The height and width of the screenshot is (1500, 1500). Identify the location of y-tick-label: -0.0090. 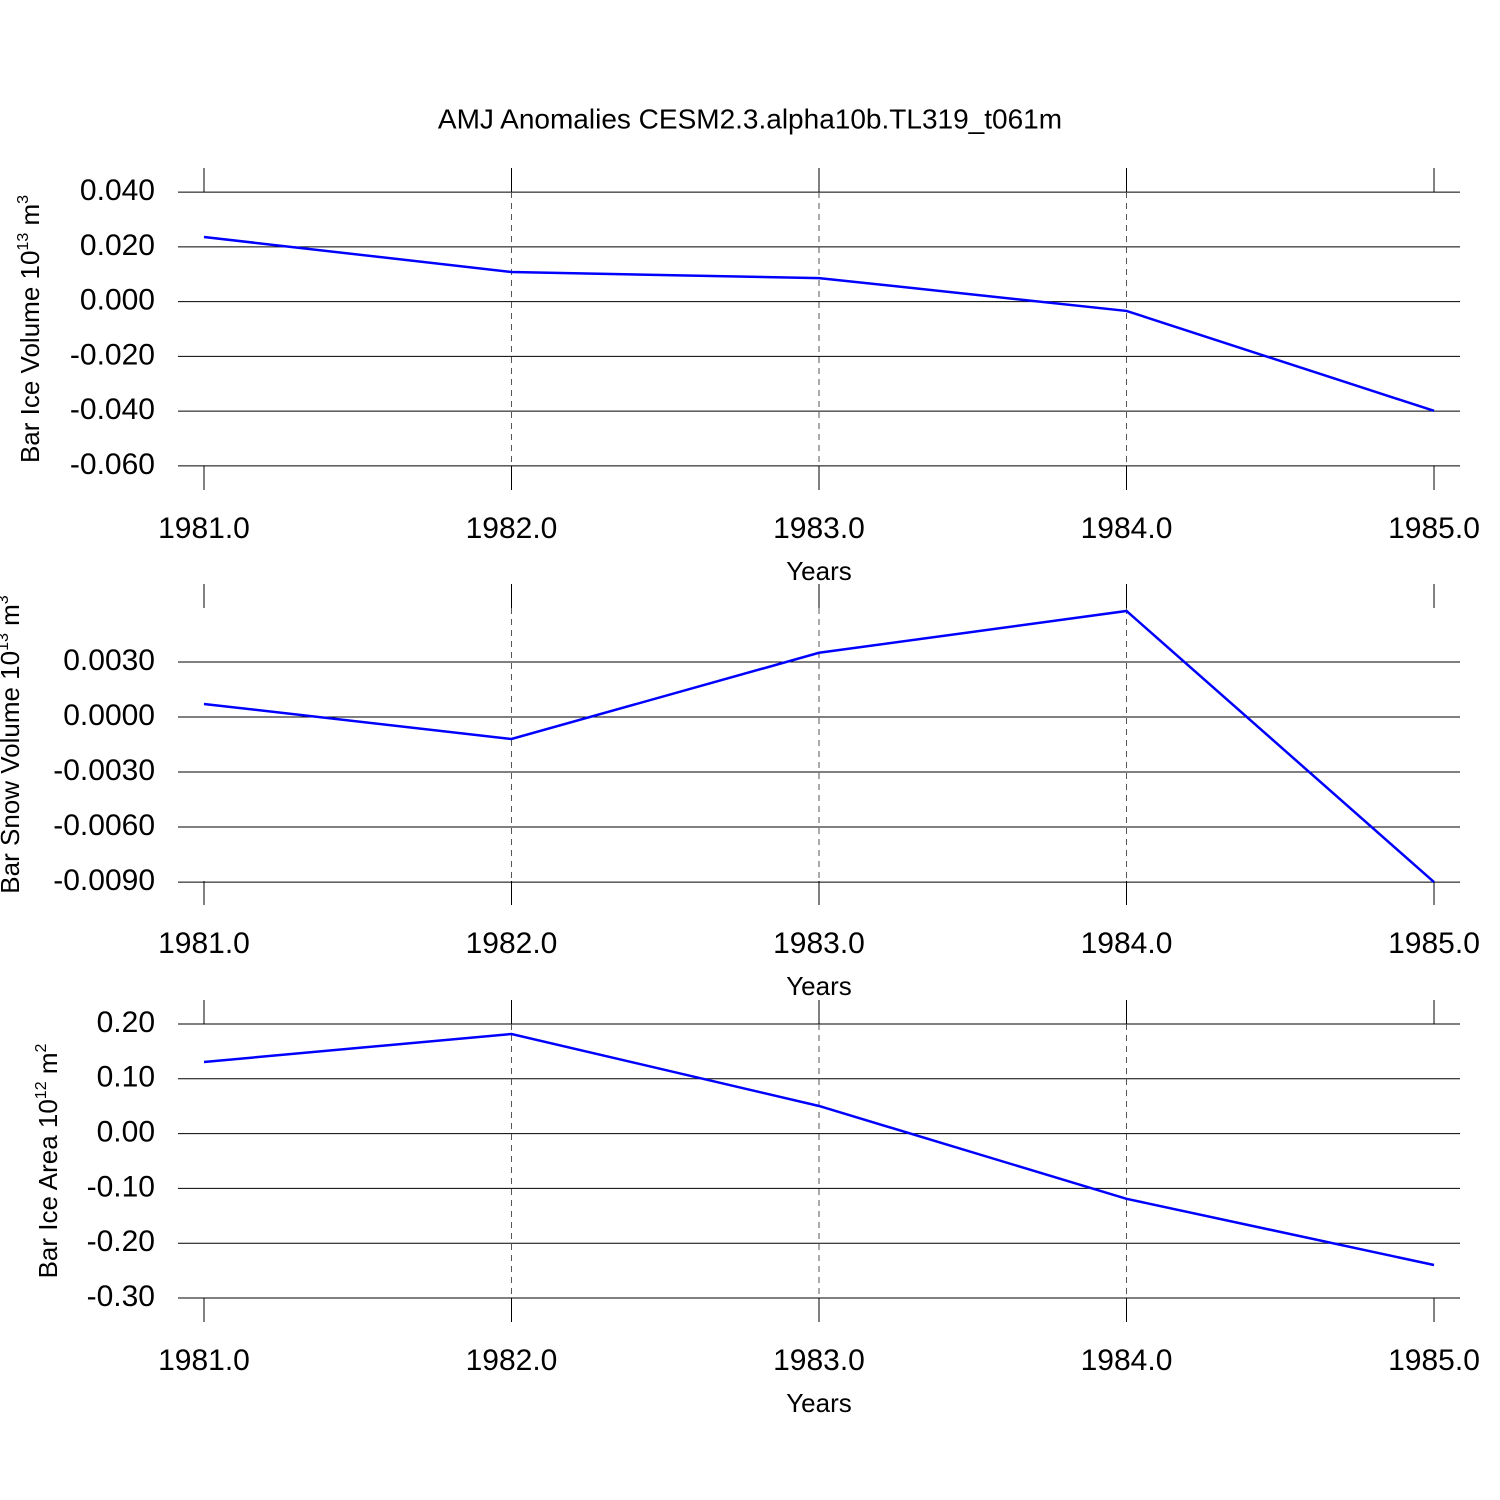
(104, 880).